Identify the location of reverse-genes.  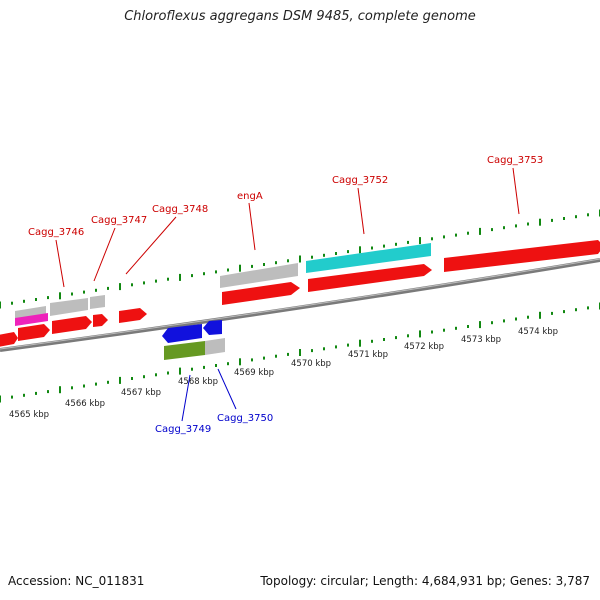
(193, 340).